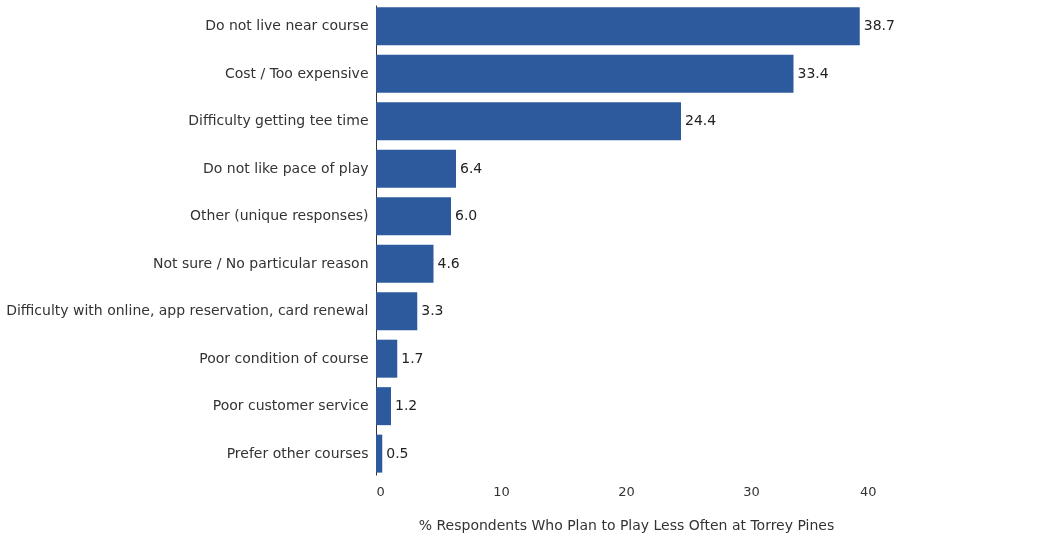  I want to click on x-tick-label: 40, so click(868, 491).